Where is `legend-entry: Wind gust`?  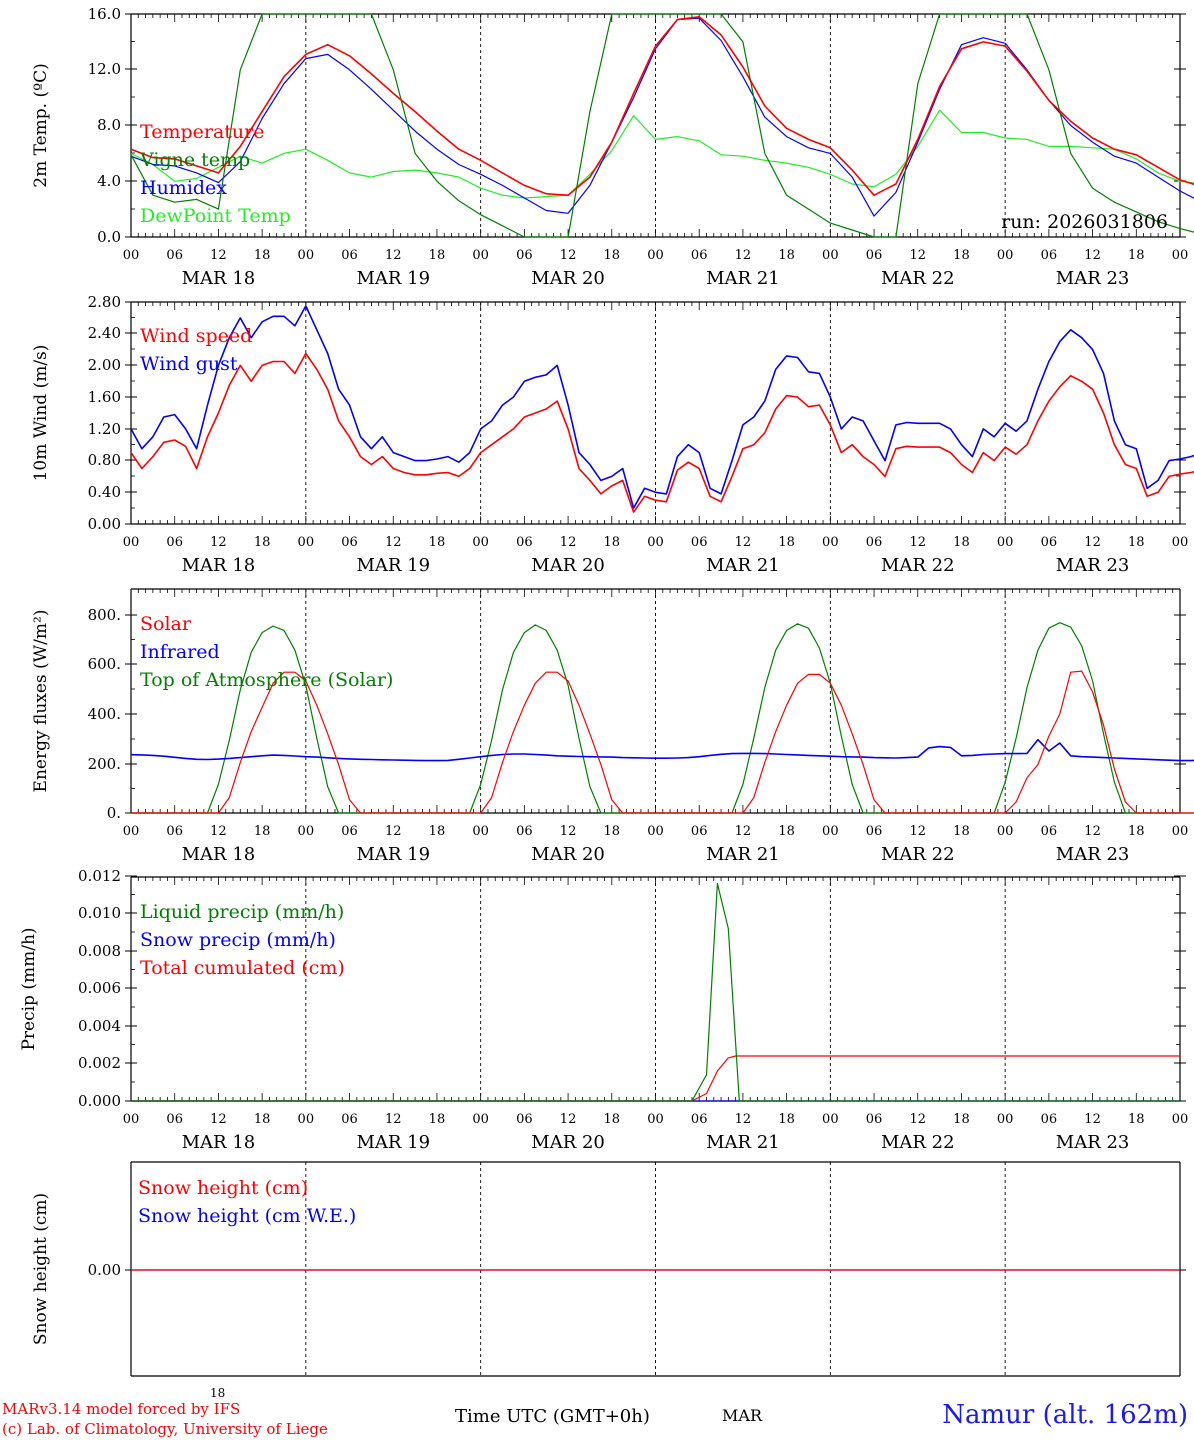 legend-entry: Wind gust is located at coordinates (189, 364).